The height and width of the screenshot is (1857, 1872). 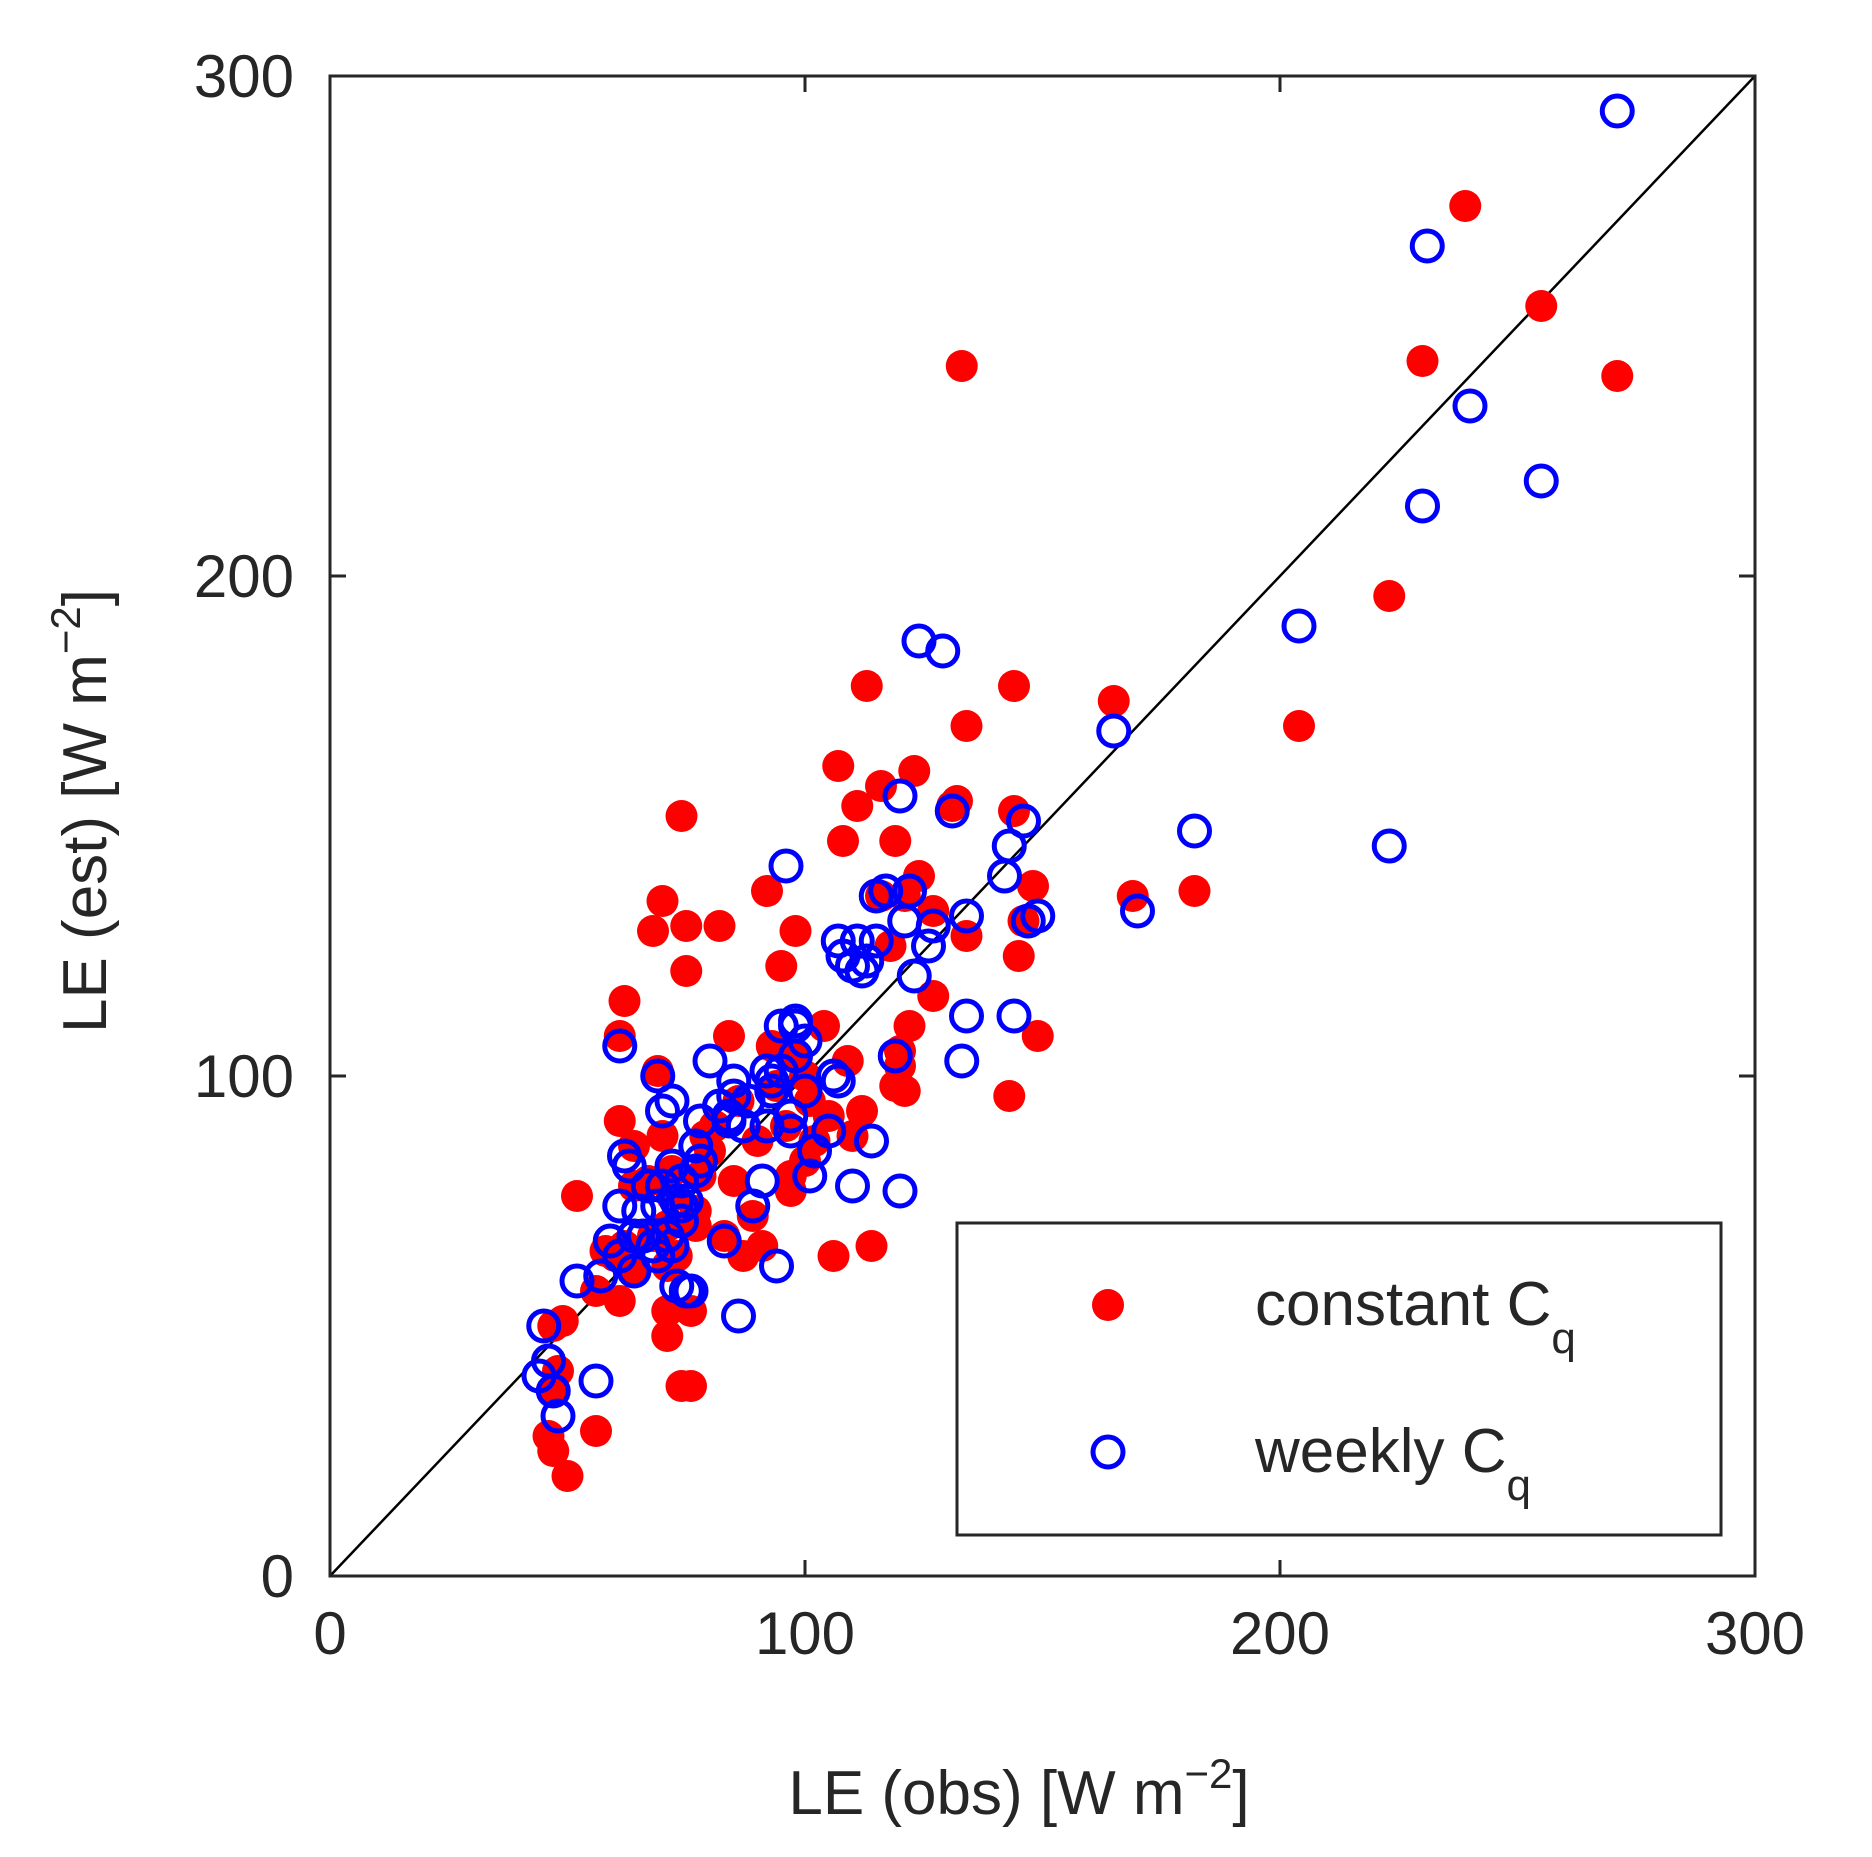 What do you see at coordinates (986, 1793) in the screenshot?
I see `x-axis-title-text: LE (obs) [W m` at bounding box center [986, 1793].